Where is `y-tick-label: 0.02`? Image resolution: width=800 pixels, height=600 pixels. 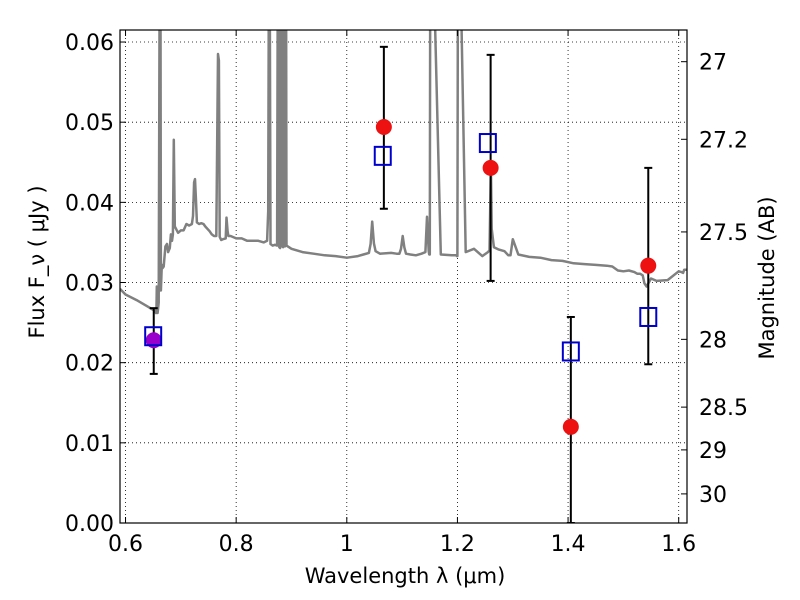 y-tick-label: 0.02 is located at coordinates (89, 364).